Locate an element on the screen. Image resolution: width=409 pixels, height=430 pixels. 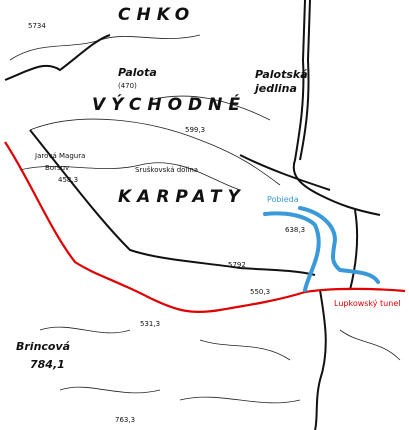
label: 531,3 is located at coordinates (150, 324).